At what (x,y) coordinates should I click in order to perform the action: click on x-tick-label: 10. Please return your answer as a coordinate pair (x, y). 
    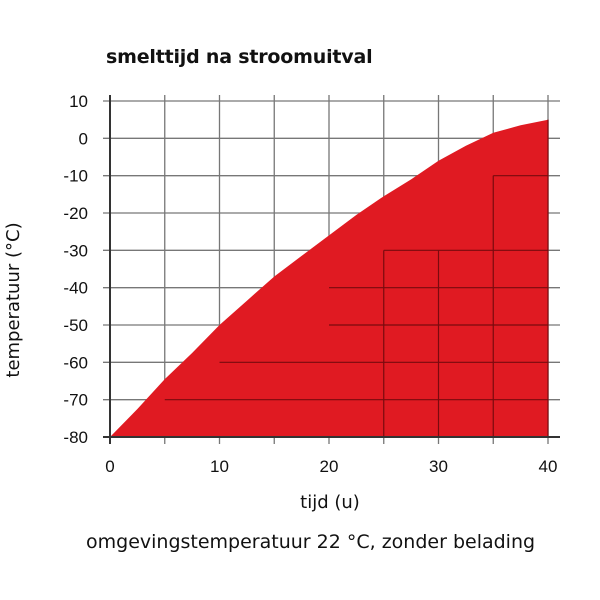
    Looking at the image, I should click on (219, 466).